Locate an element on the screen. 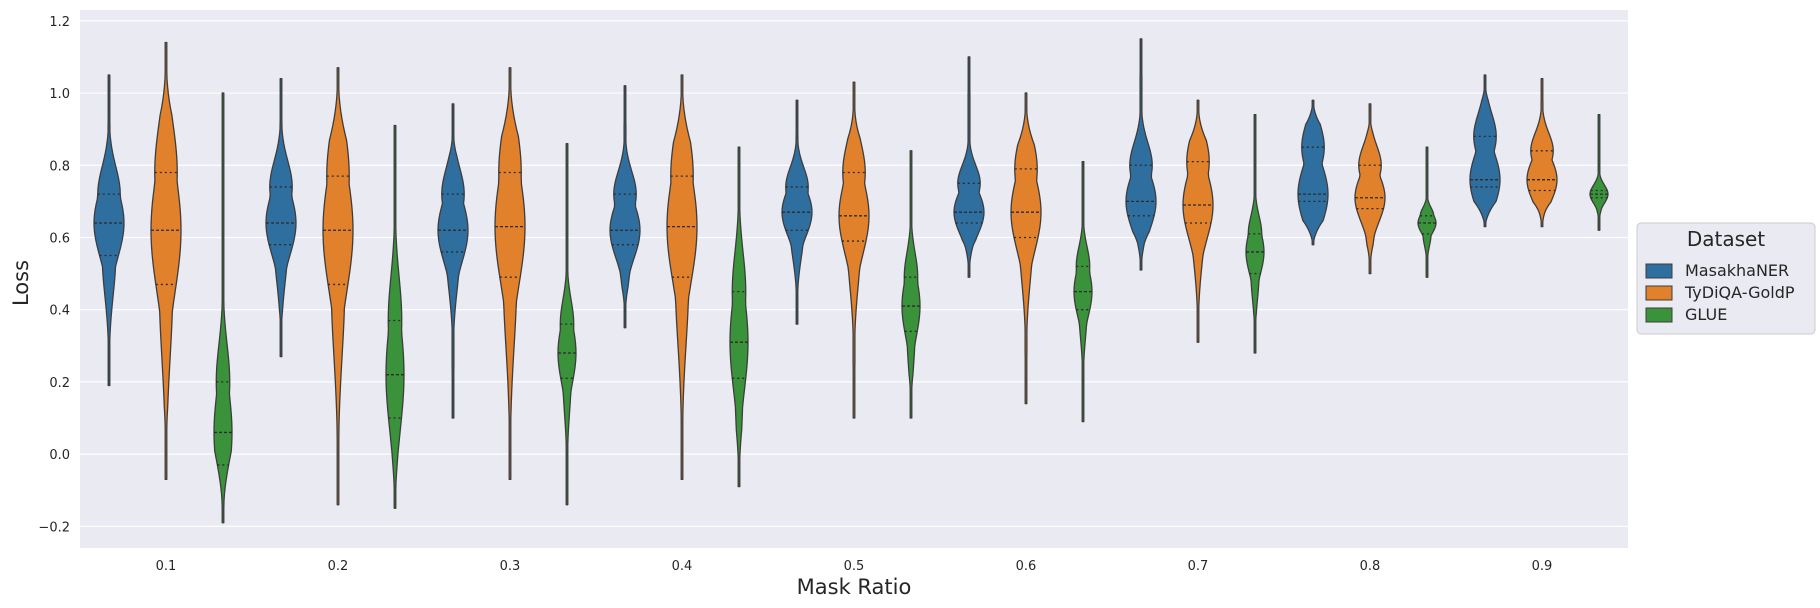 The image size is (1820, 608). violin-glue-0.4 is located at coordinates (739, 317).